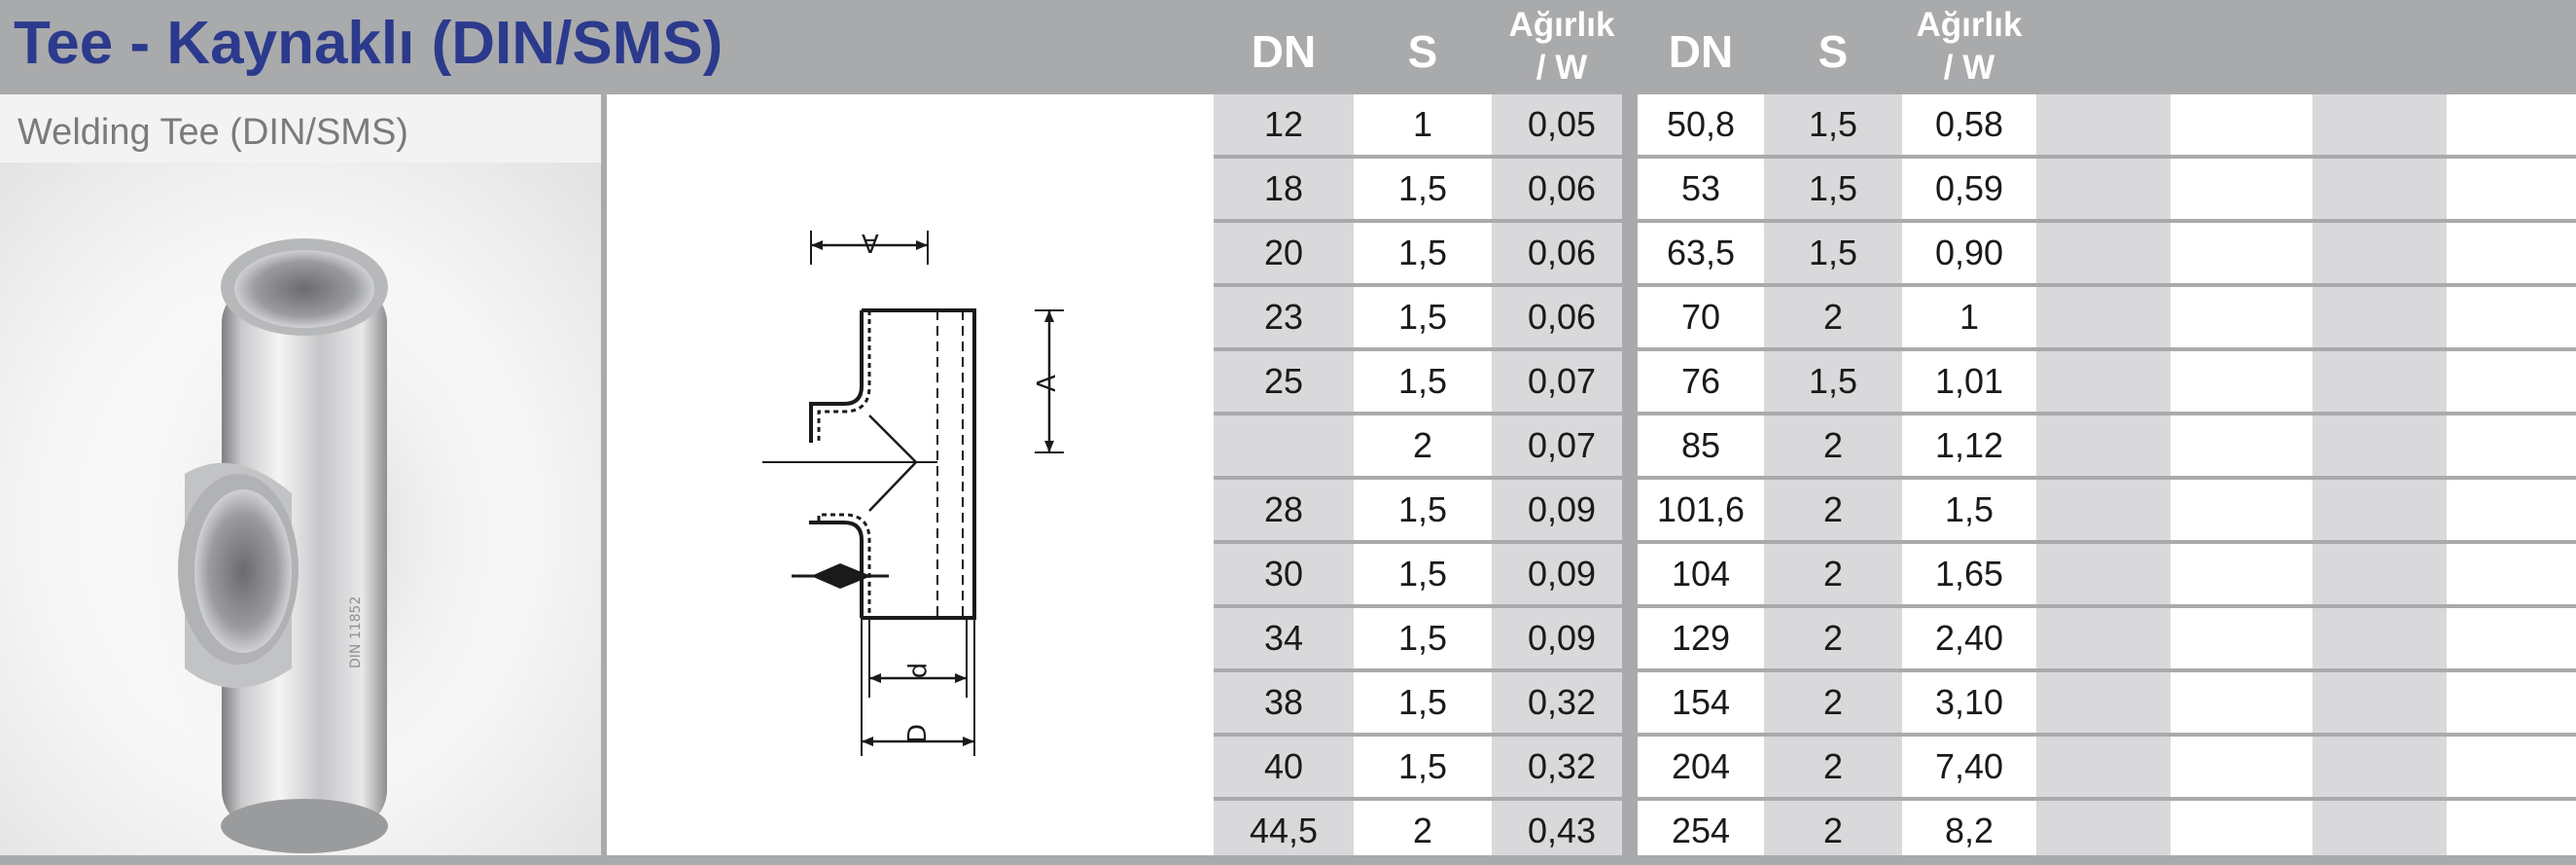 This screenshot has height=865, width=2576. Describe the element at coordinates (1422, 51) in the screenshot. I see `header-s-1: S` at that location.